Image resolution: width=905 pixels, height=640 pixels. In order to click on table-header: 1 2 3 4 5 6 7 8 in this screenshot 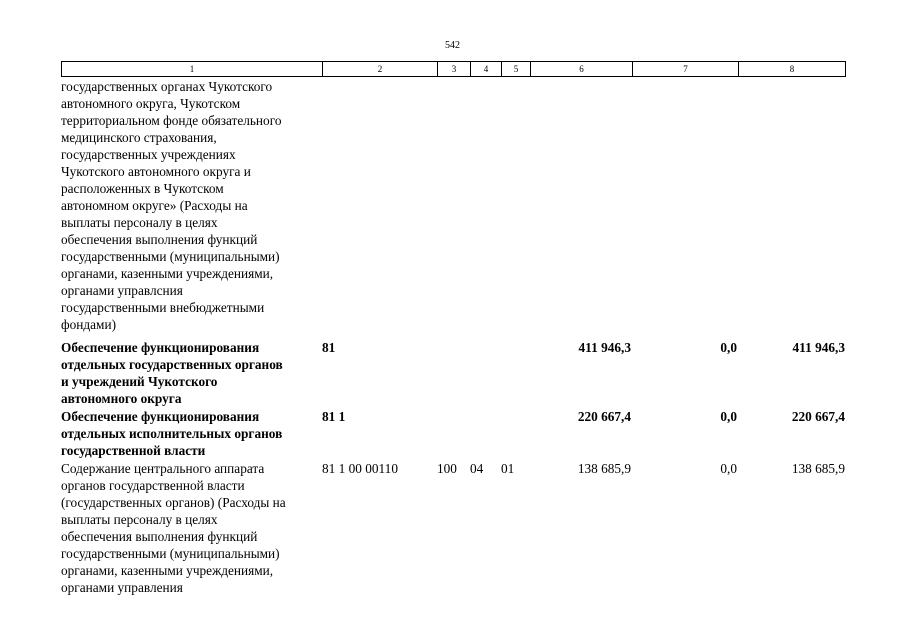, I will do `click(453, 69)`.